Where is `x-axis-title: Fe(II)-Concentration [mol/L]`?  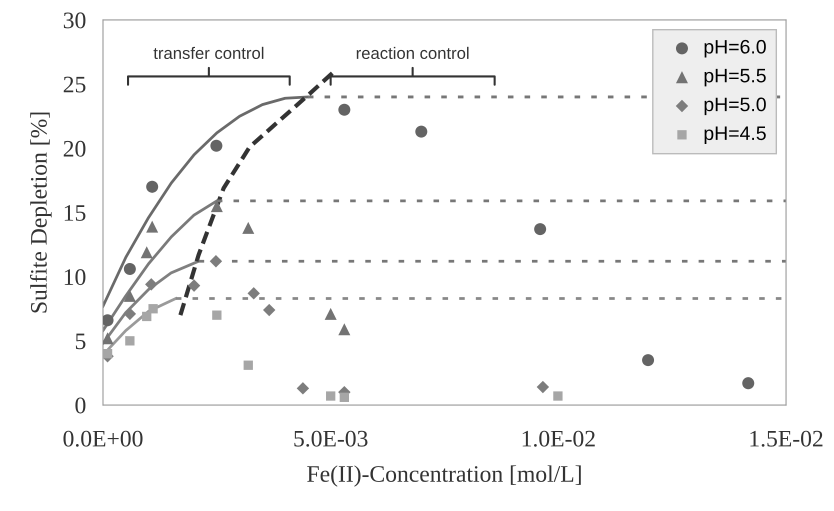 x-axis-title: Fe(II)-Concentration [mol/L] is located at coordinates (444, 476).